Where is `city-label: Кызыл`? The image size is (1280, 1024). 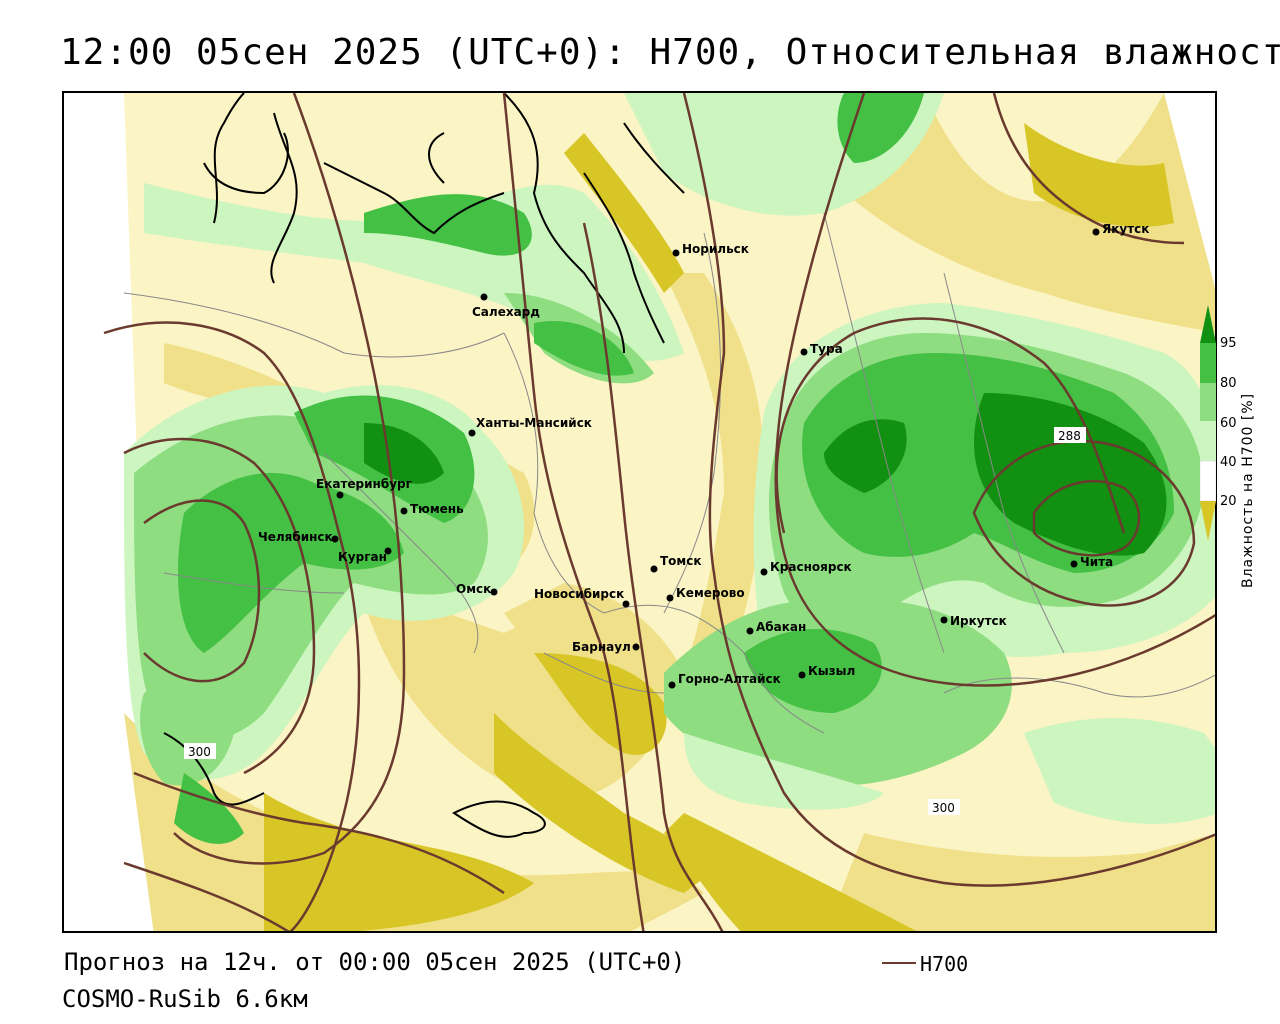
city-label: Кызыл is located at coordinates (831, 671).